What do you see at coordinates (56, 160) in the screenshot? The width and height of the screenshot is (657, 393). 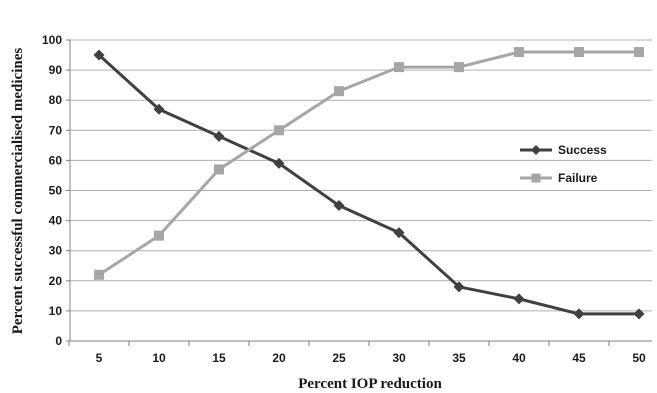 I see `y-tick-label: 60` at bounding box center [56, 160].